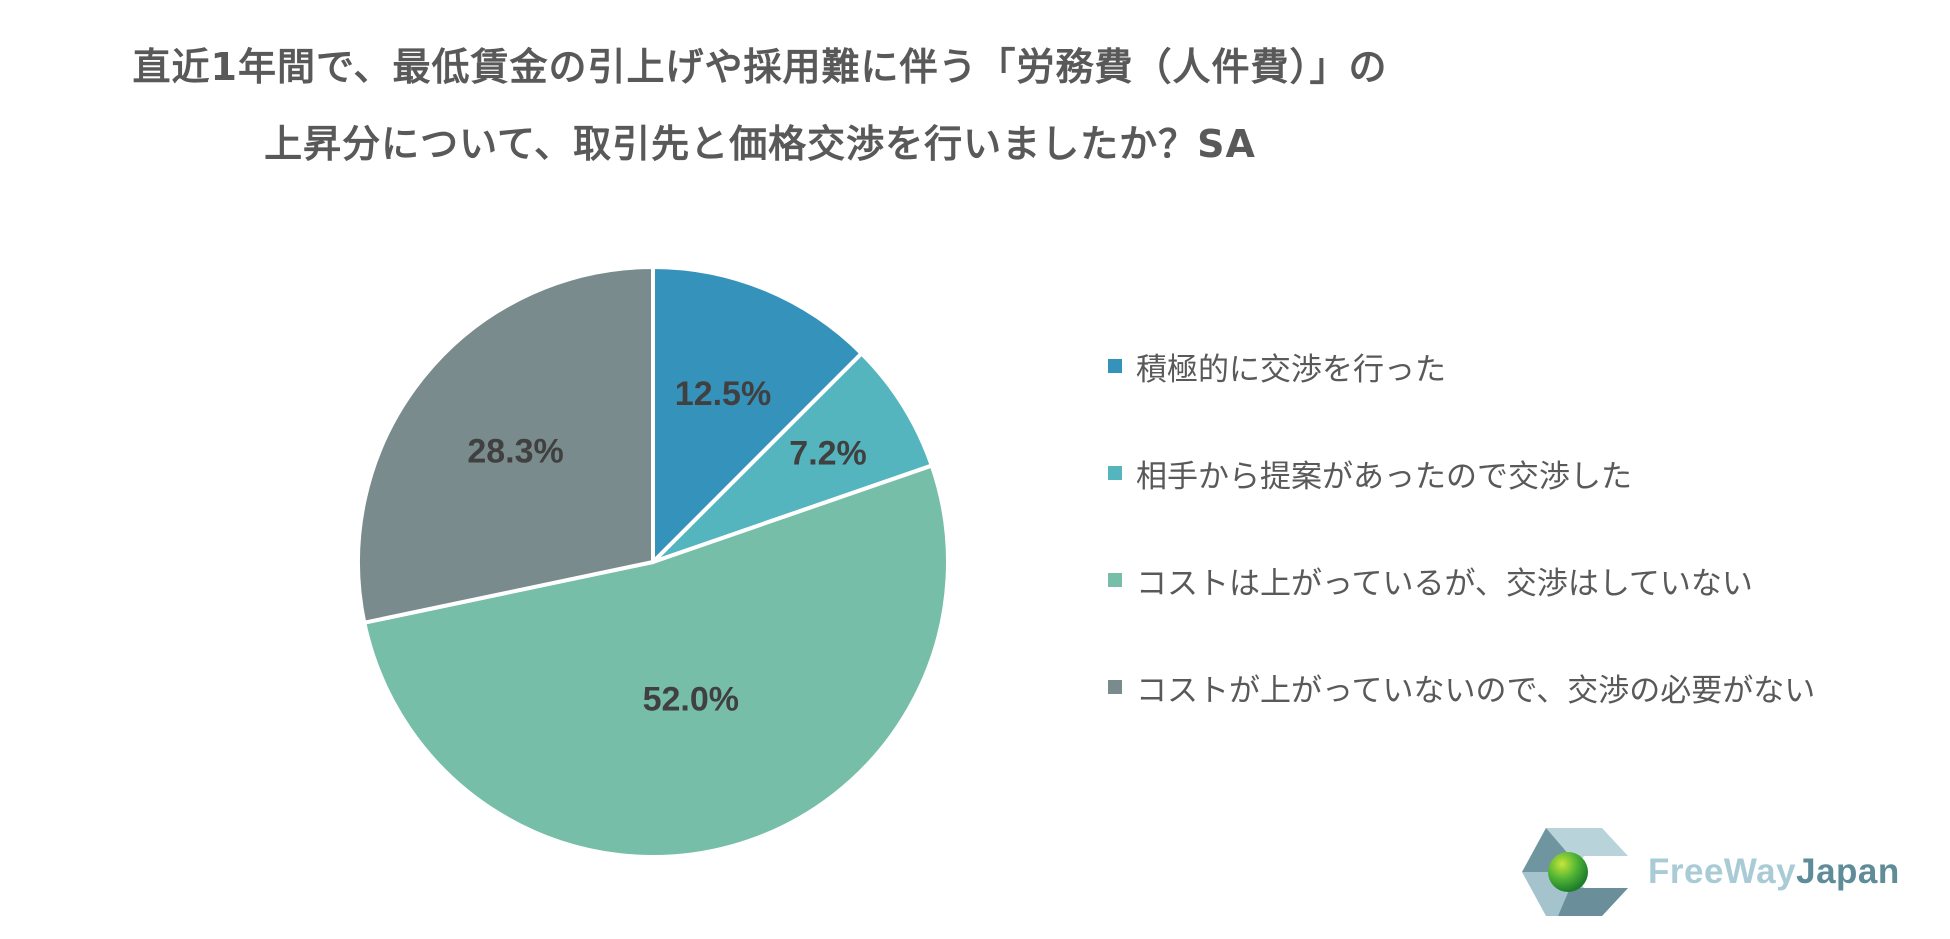 The width and height of the screenshot is (1950, 939). Describe the element at coordinates (1291, 369) in the screenshot. I see `legend-label: 積極的に交渉を行った` at that location.